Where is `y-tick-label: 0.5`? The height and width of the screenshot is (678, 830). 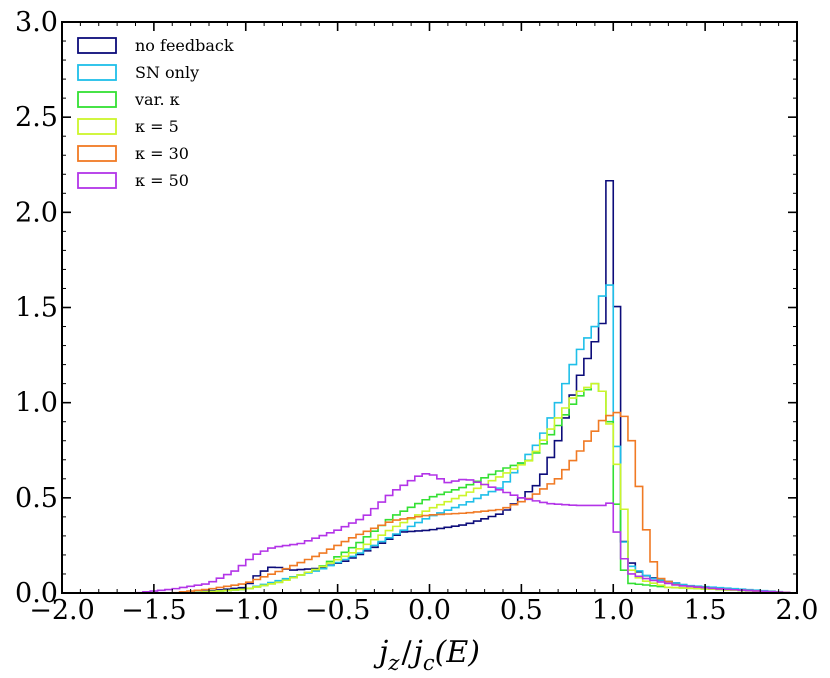 y-tick-label: 0.5 is located at coordinates (36, 498).